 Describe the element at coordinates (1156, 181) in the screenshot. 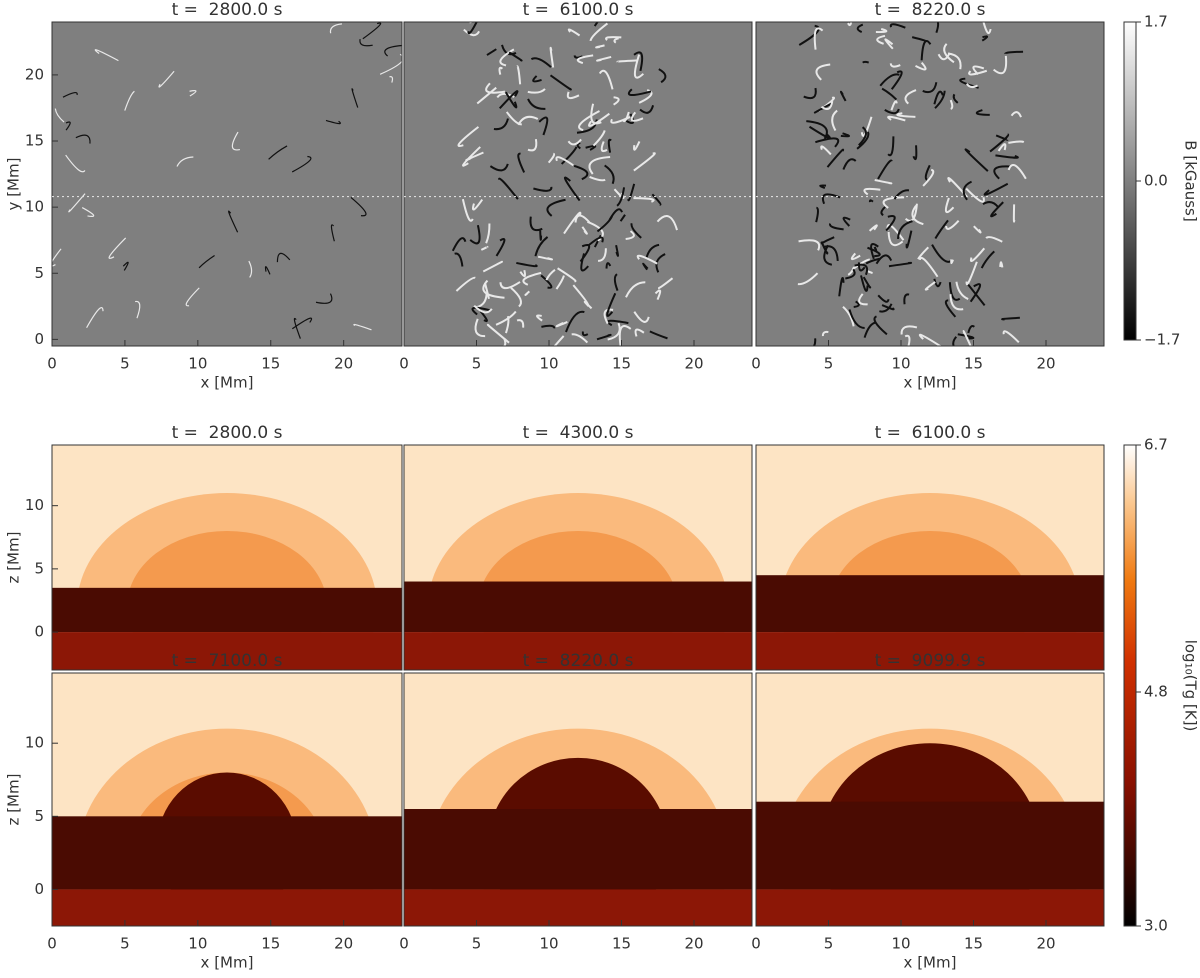

I see `colorbar-tick-label: 0.0` at that location.